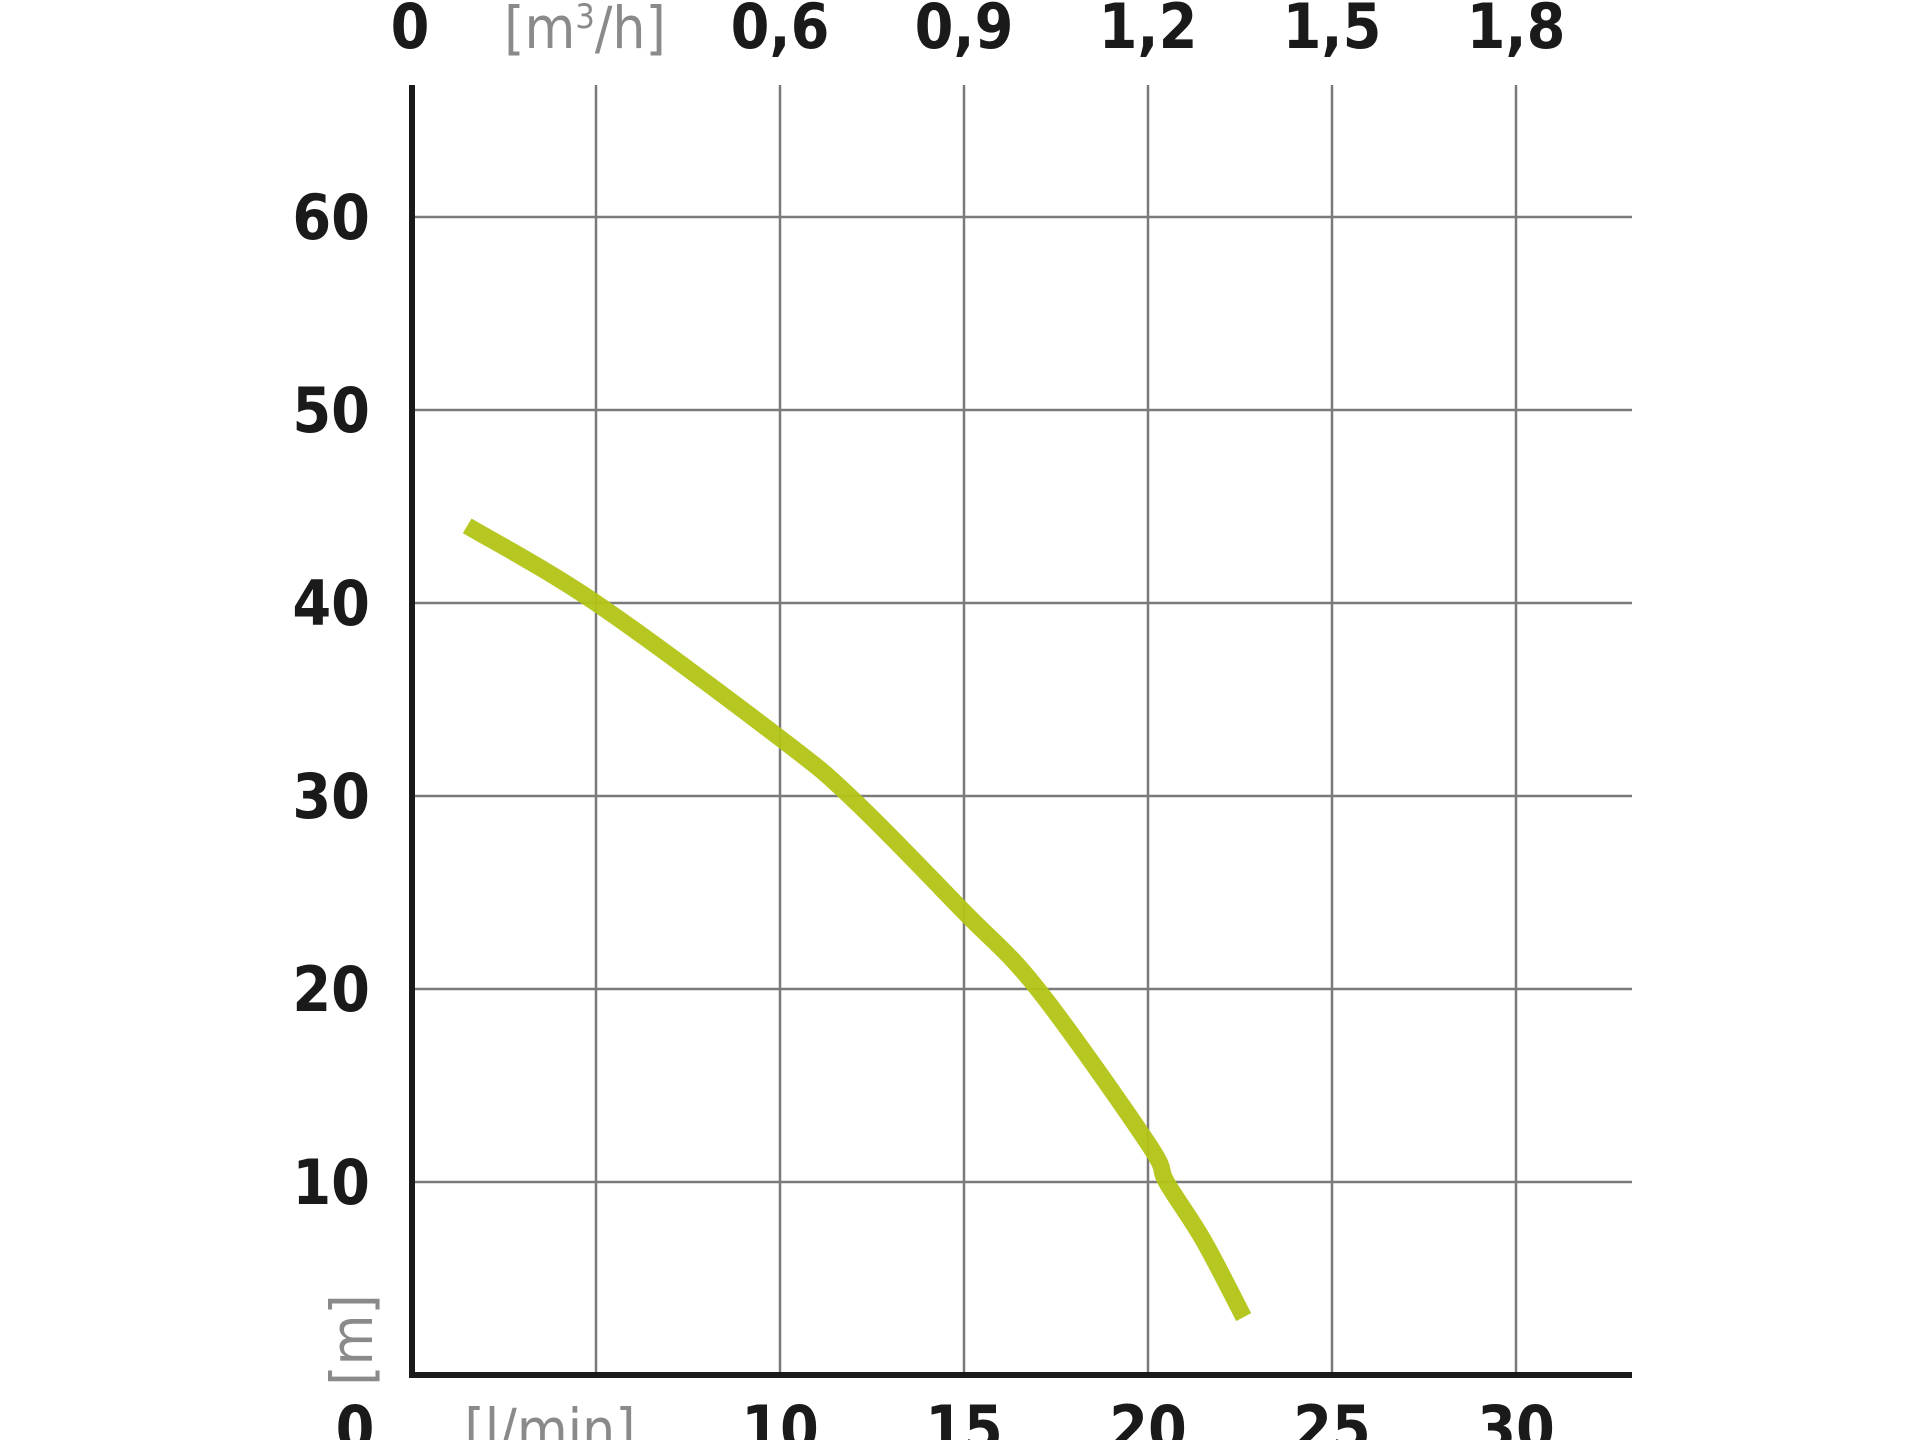  What do you see at coordinates (355, 1416) in the screenshot?
I see `x-origin-label: 0` at bounding box center [355, 1416].